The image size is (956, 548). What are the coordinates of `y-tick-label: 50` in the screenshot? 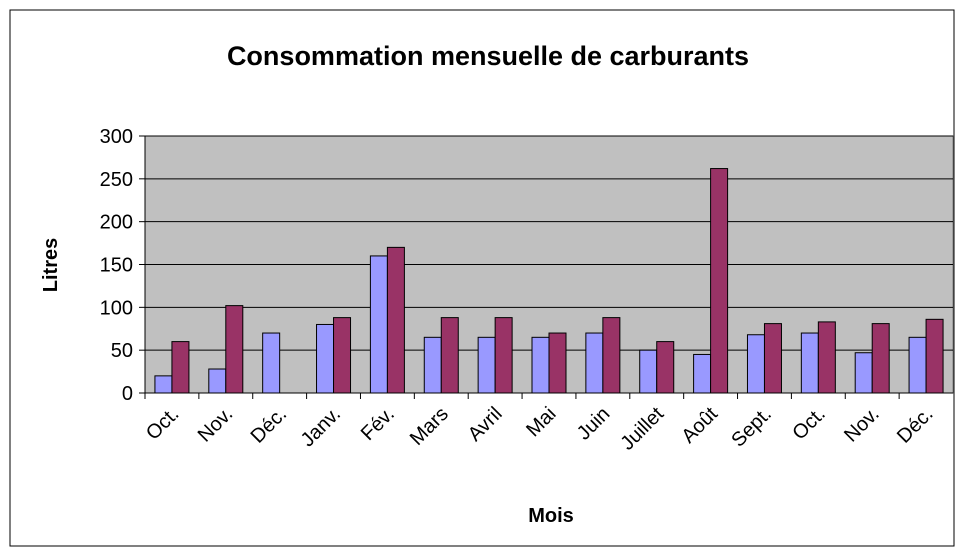 It's located at (122, 351).